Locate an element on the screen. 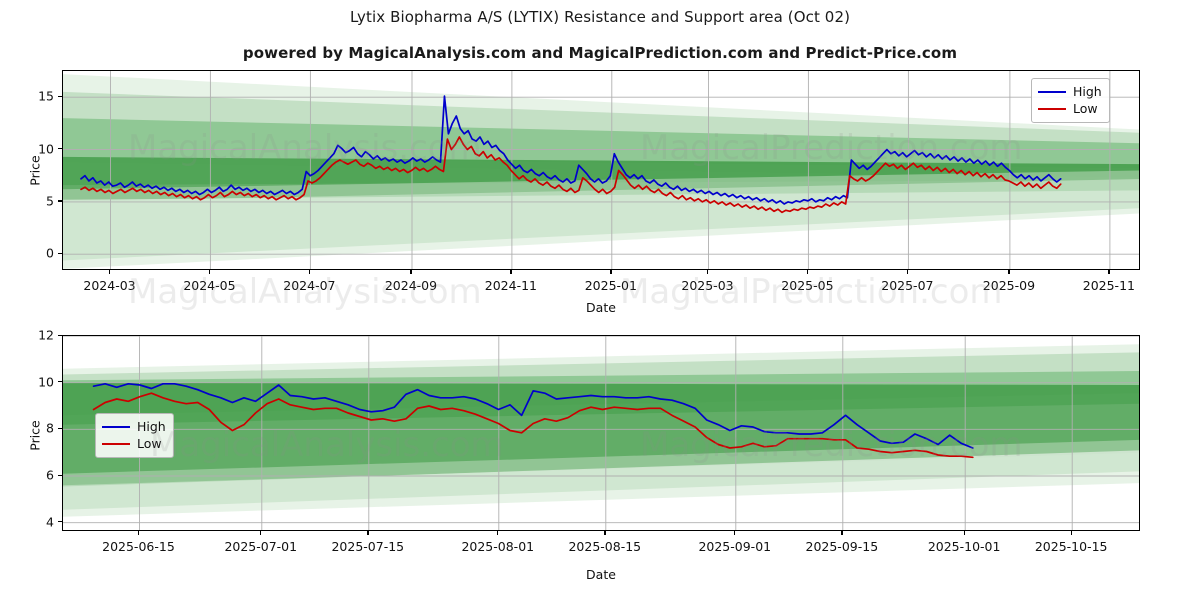 This screenshot has width=1200, height=600. x-tick-label: 2025-06-15 is located at coordinates (138, 546).